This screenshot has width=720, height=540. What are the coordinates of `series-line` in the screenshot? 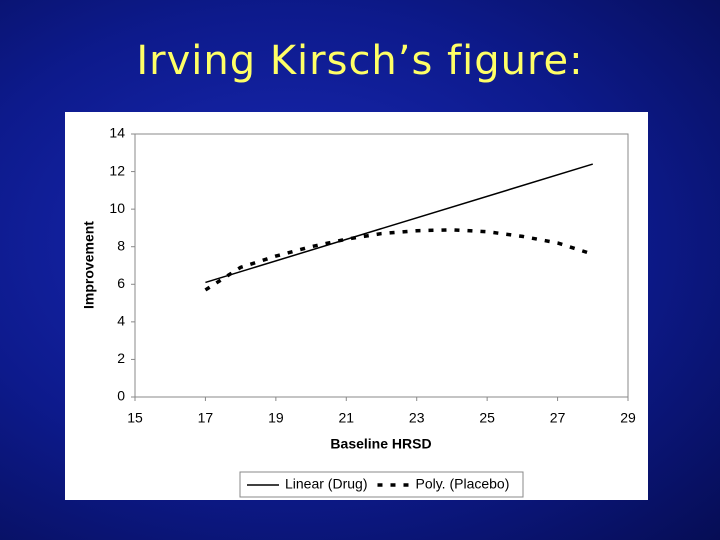 It's located at (399, 223).